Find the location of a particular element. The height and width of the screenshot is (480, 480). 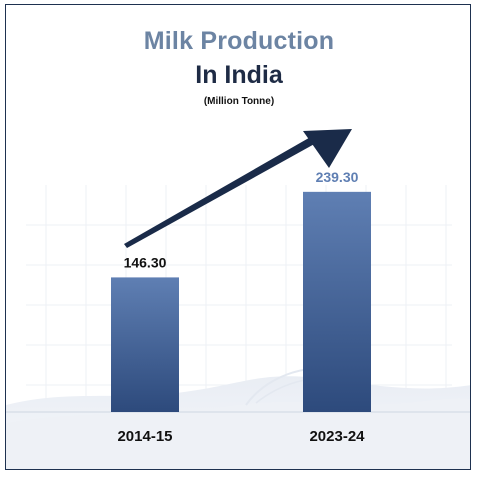

trend-arrow is located at coordinates (238, 188).